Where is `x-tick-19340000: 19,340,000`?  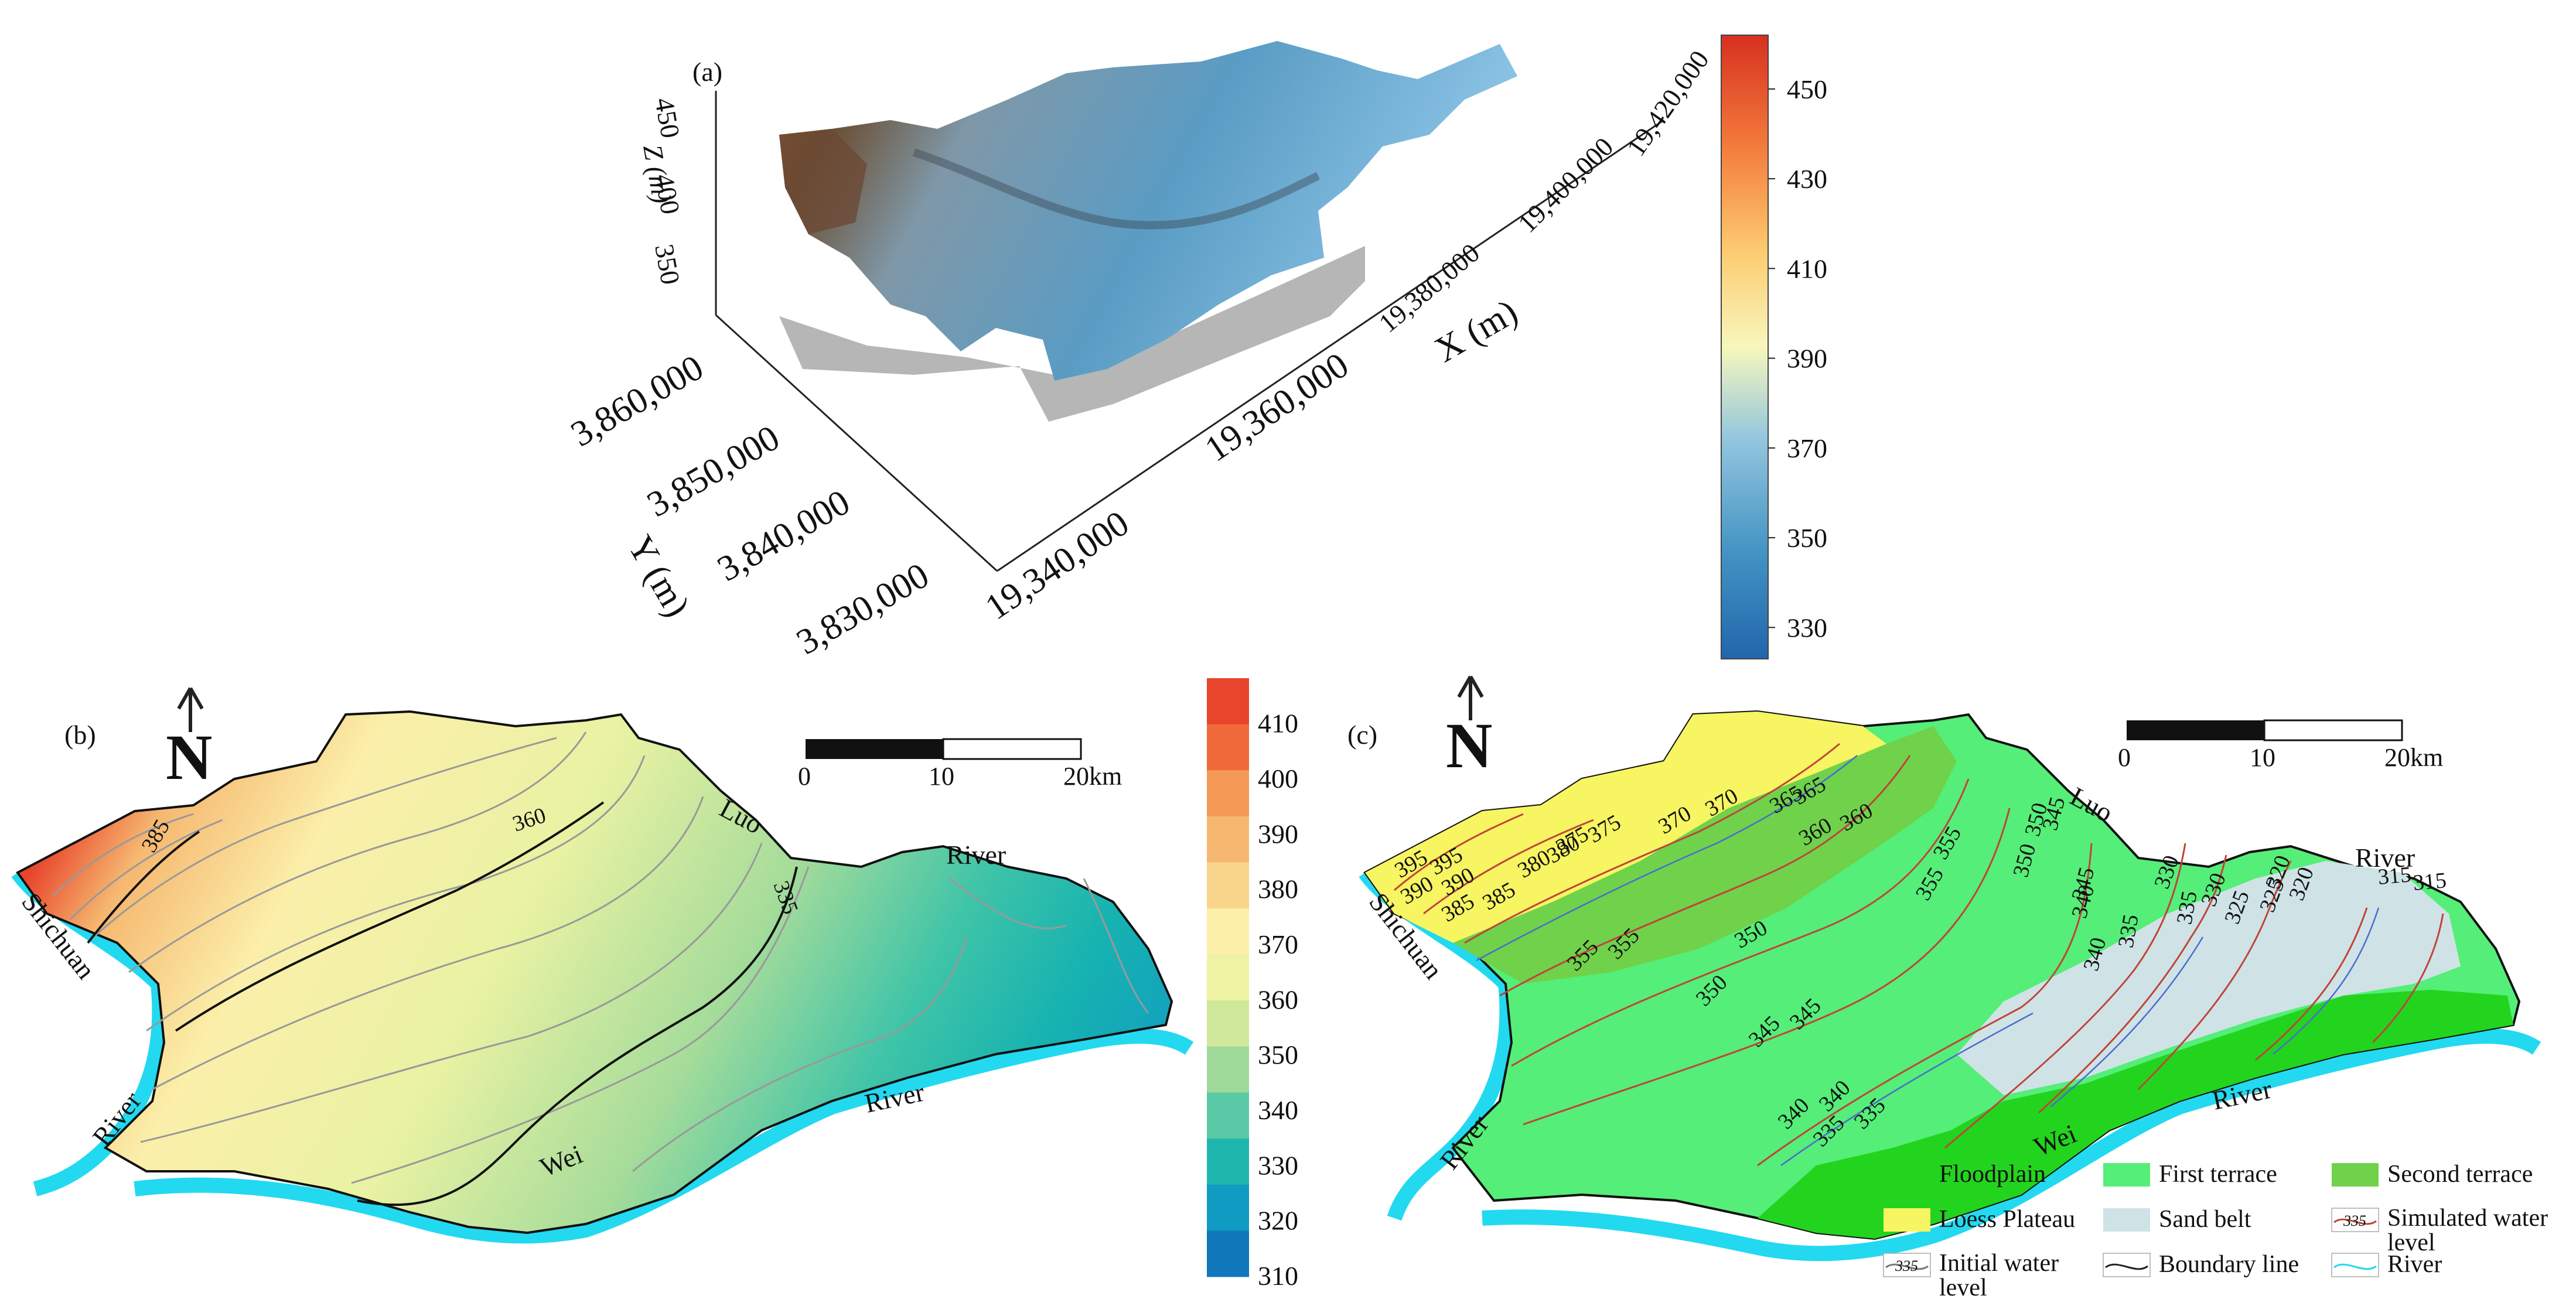
x-tick-19340000: 19,340,000 is located at coordinates (1057, 565).